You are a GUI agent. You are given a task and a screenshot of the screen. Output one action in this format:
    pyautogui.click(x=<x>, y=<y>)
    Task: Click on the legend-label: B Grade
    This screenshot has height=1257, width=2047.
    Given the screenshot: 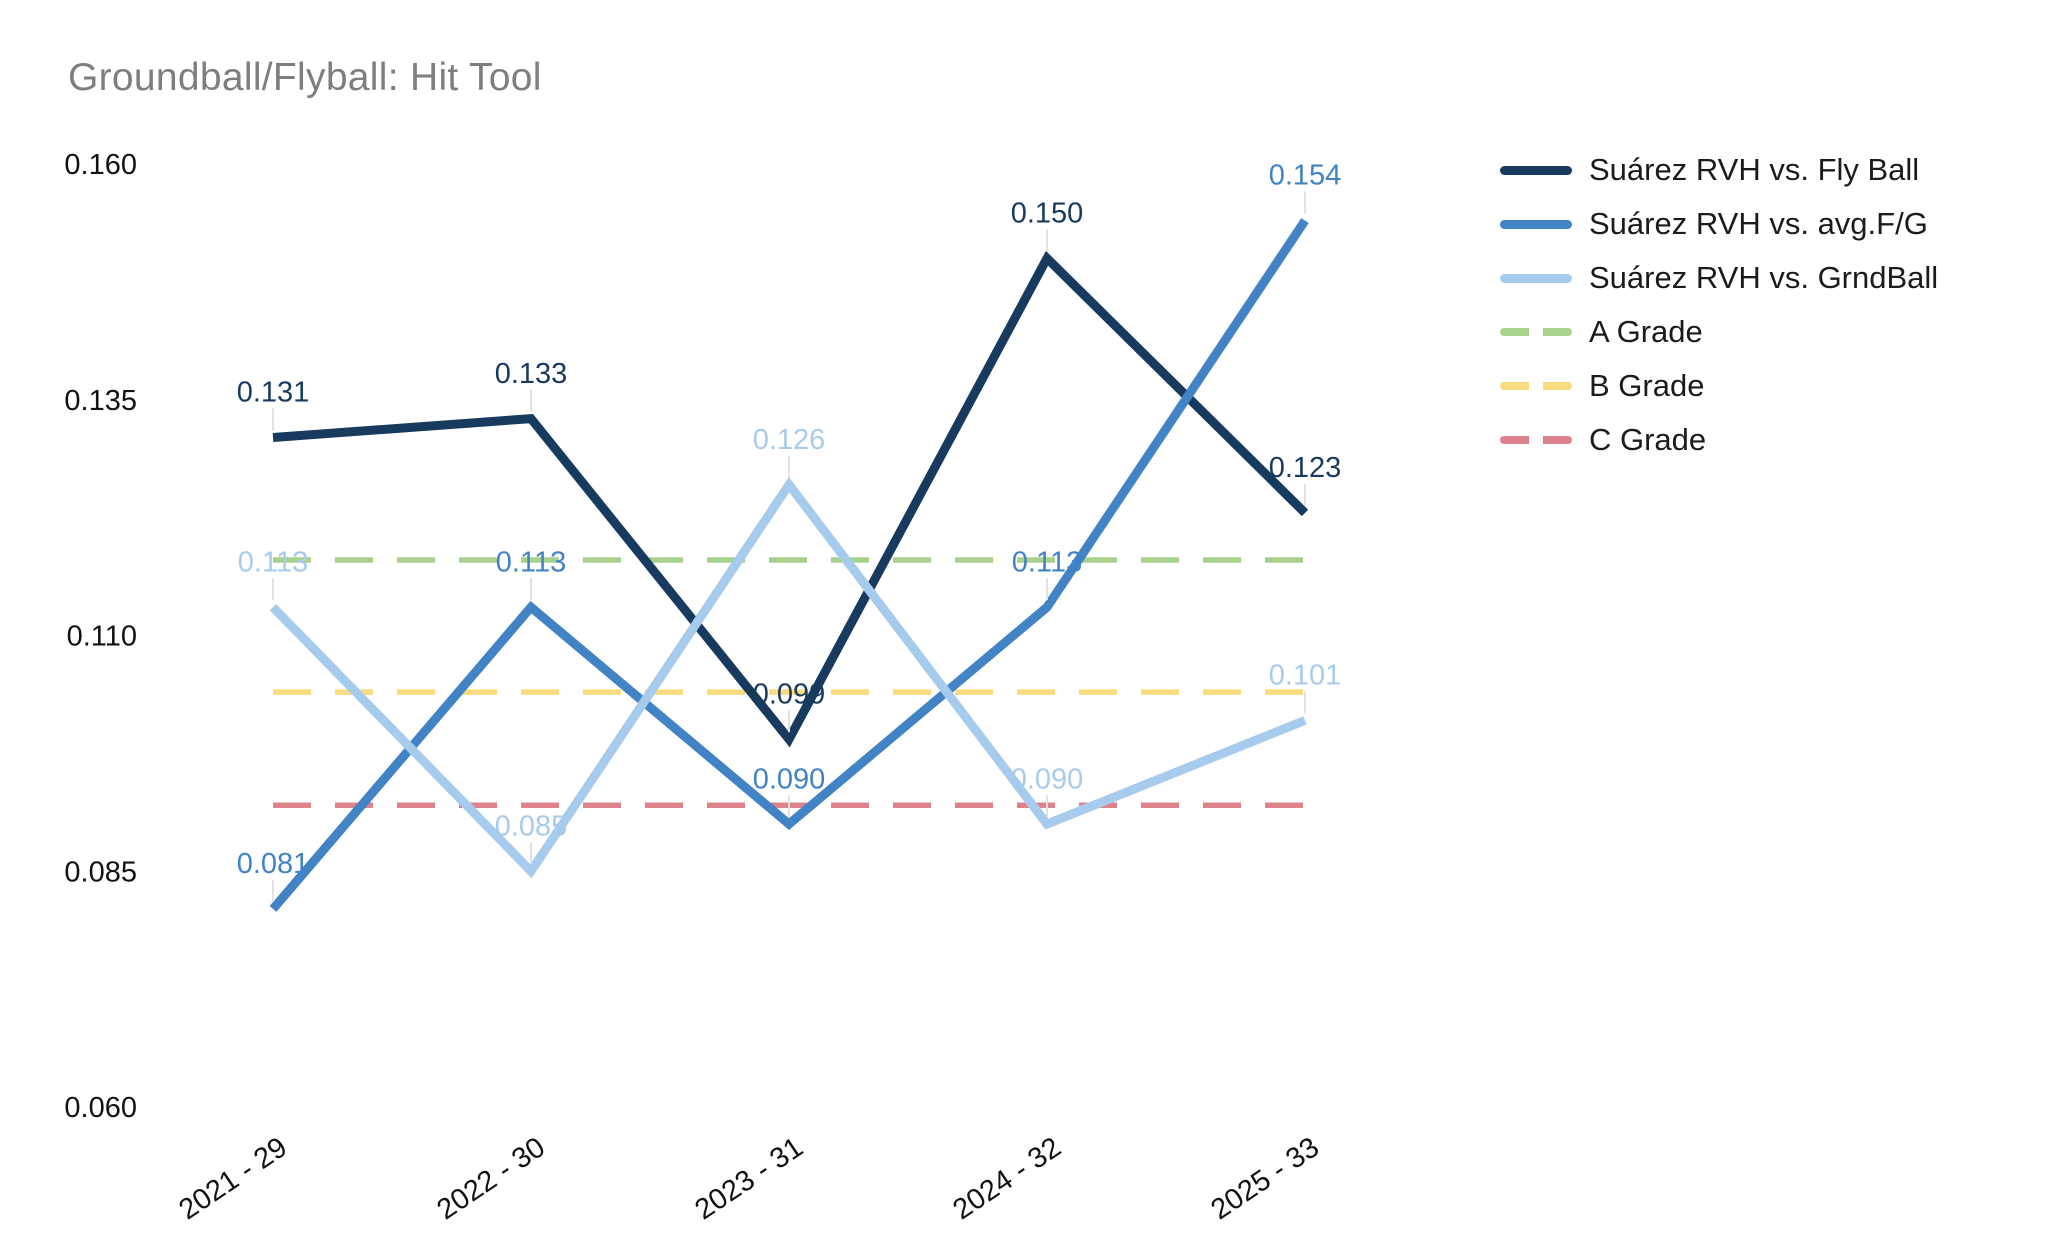 What is the action you would take?
    pyautogui.click(x=1647, y=385)
    